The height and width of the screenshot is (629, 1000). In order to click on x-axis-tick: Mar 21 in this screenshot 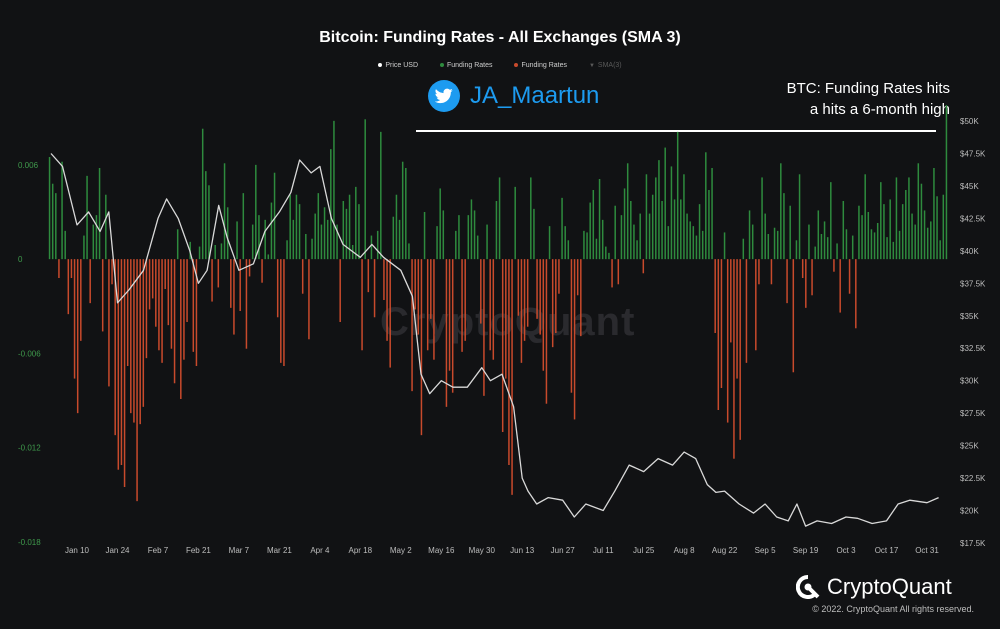, I will do `click(279, 550)`.